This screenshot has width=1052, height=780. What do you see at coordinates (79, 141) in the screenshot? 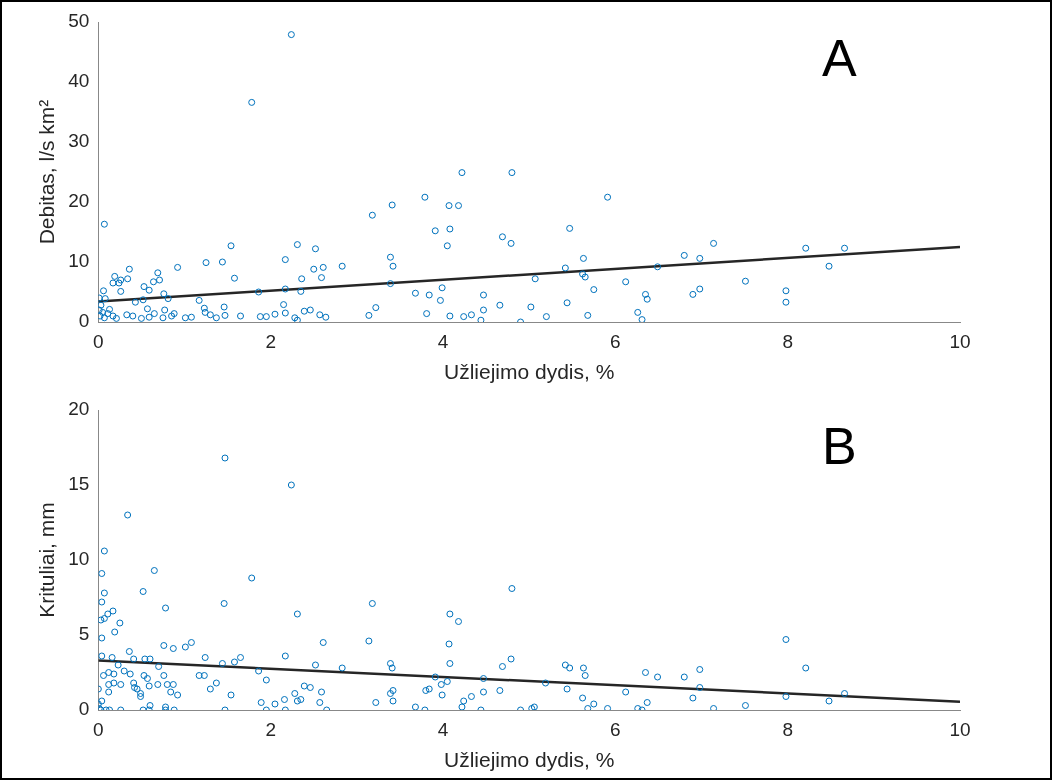
I see `y-tick-label: 30` at bounding box center [79, 141].